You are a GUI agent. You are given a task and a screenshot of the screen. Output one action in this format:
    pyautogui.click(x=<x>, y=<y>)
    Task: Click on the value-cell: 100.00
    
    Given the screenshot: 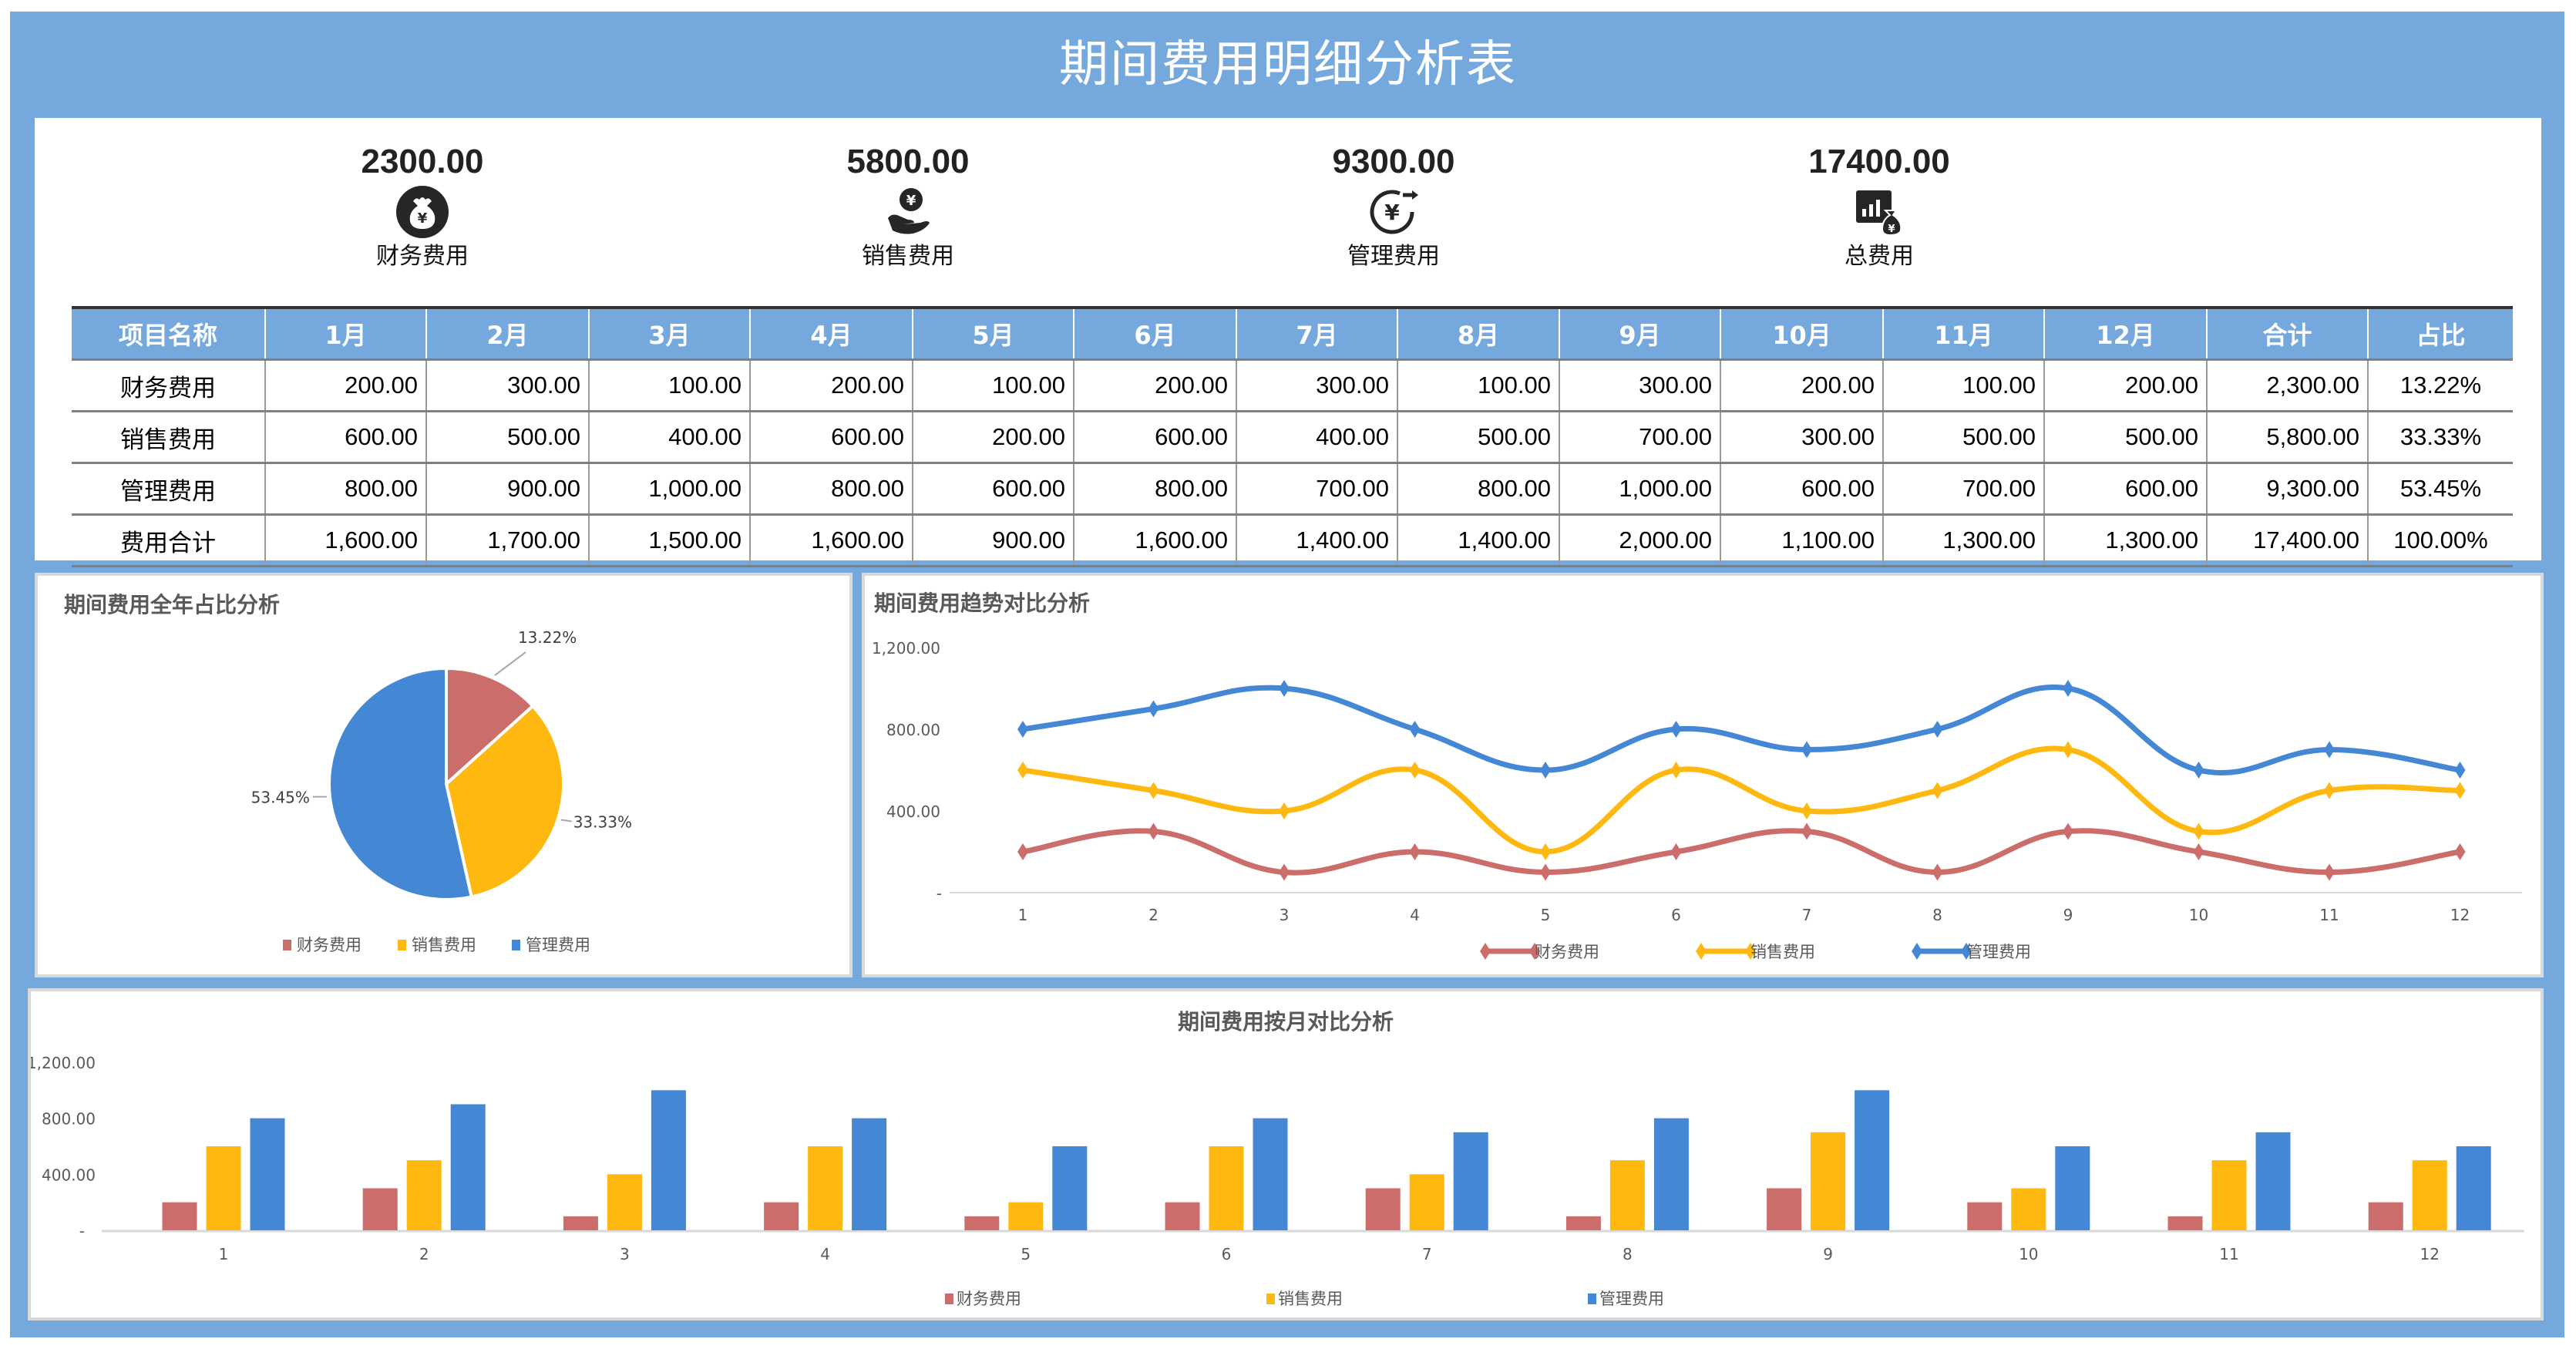 What is the action you would take?
    pyautogui.click(x=1963, y=385)
    